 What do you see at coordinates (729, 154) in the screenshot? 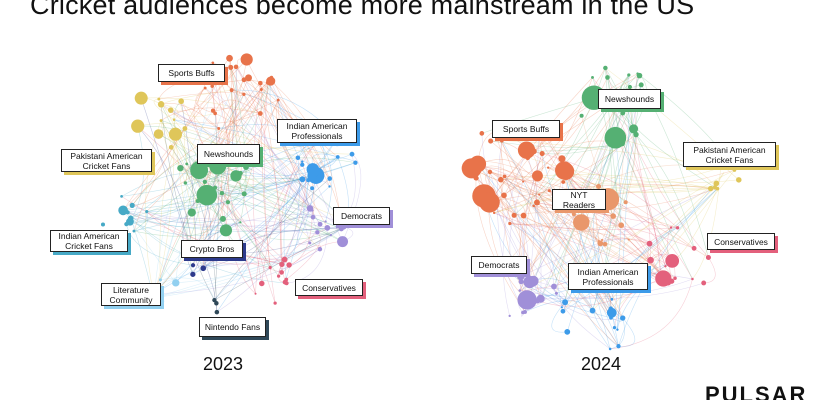
I see `label-2024-pakistani-american-cricket-fans: Pakistani American Cricket Fans` at bounding box center [729, 154].